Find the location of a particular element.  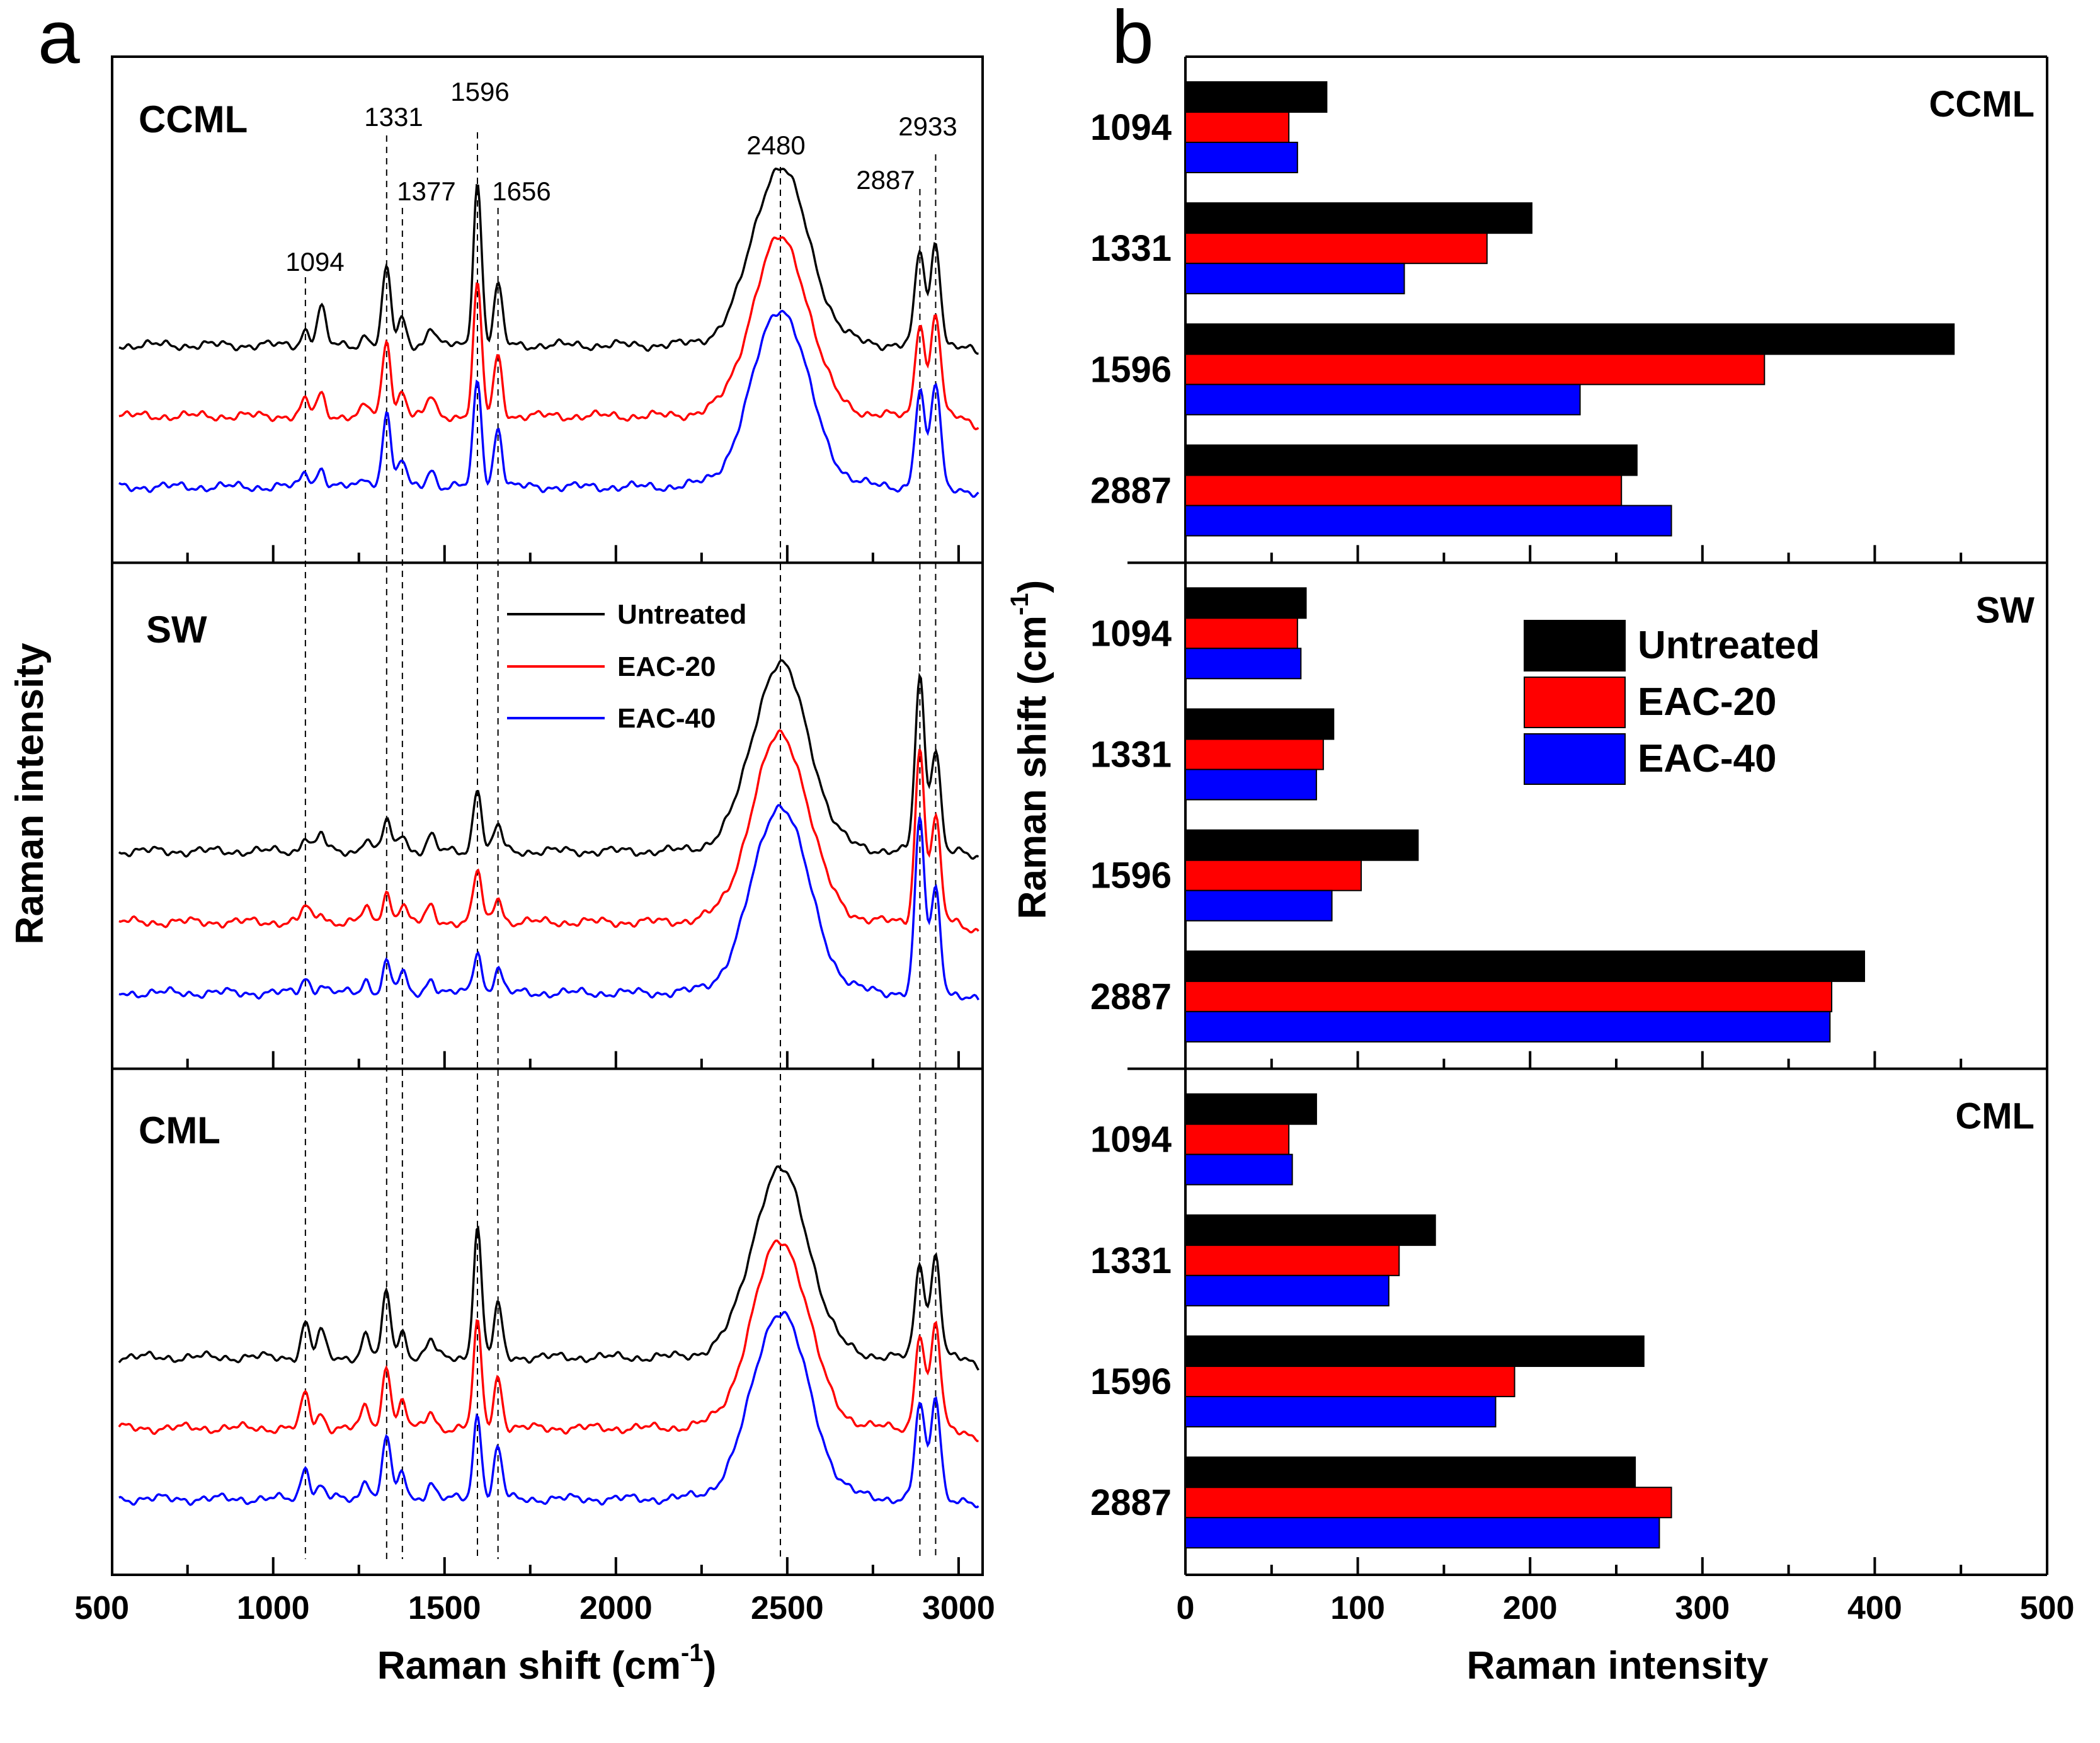

panel-a-xtick-label: 1500 is located at coordinates (445, 1608).